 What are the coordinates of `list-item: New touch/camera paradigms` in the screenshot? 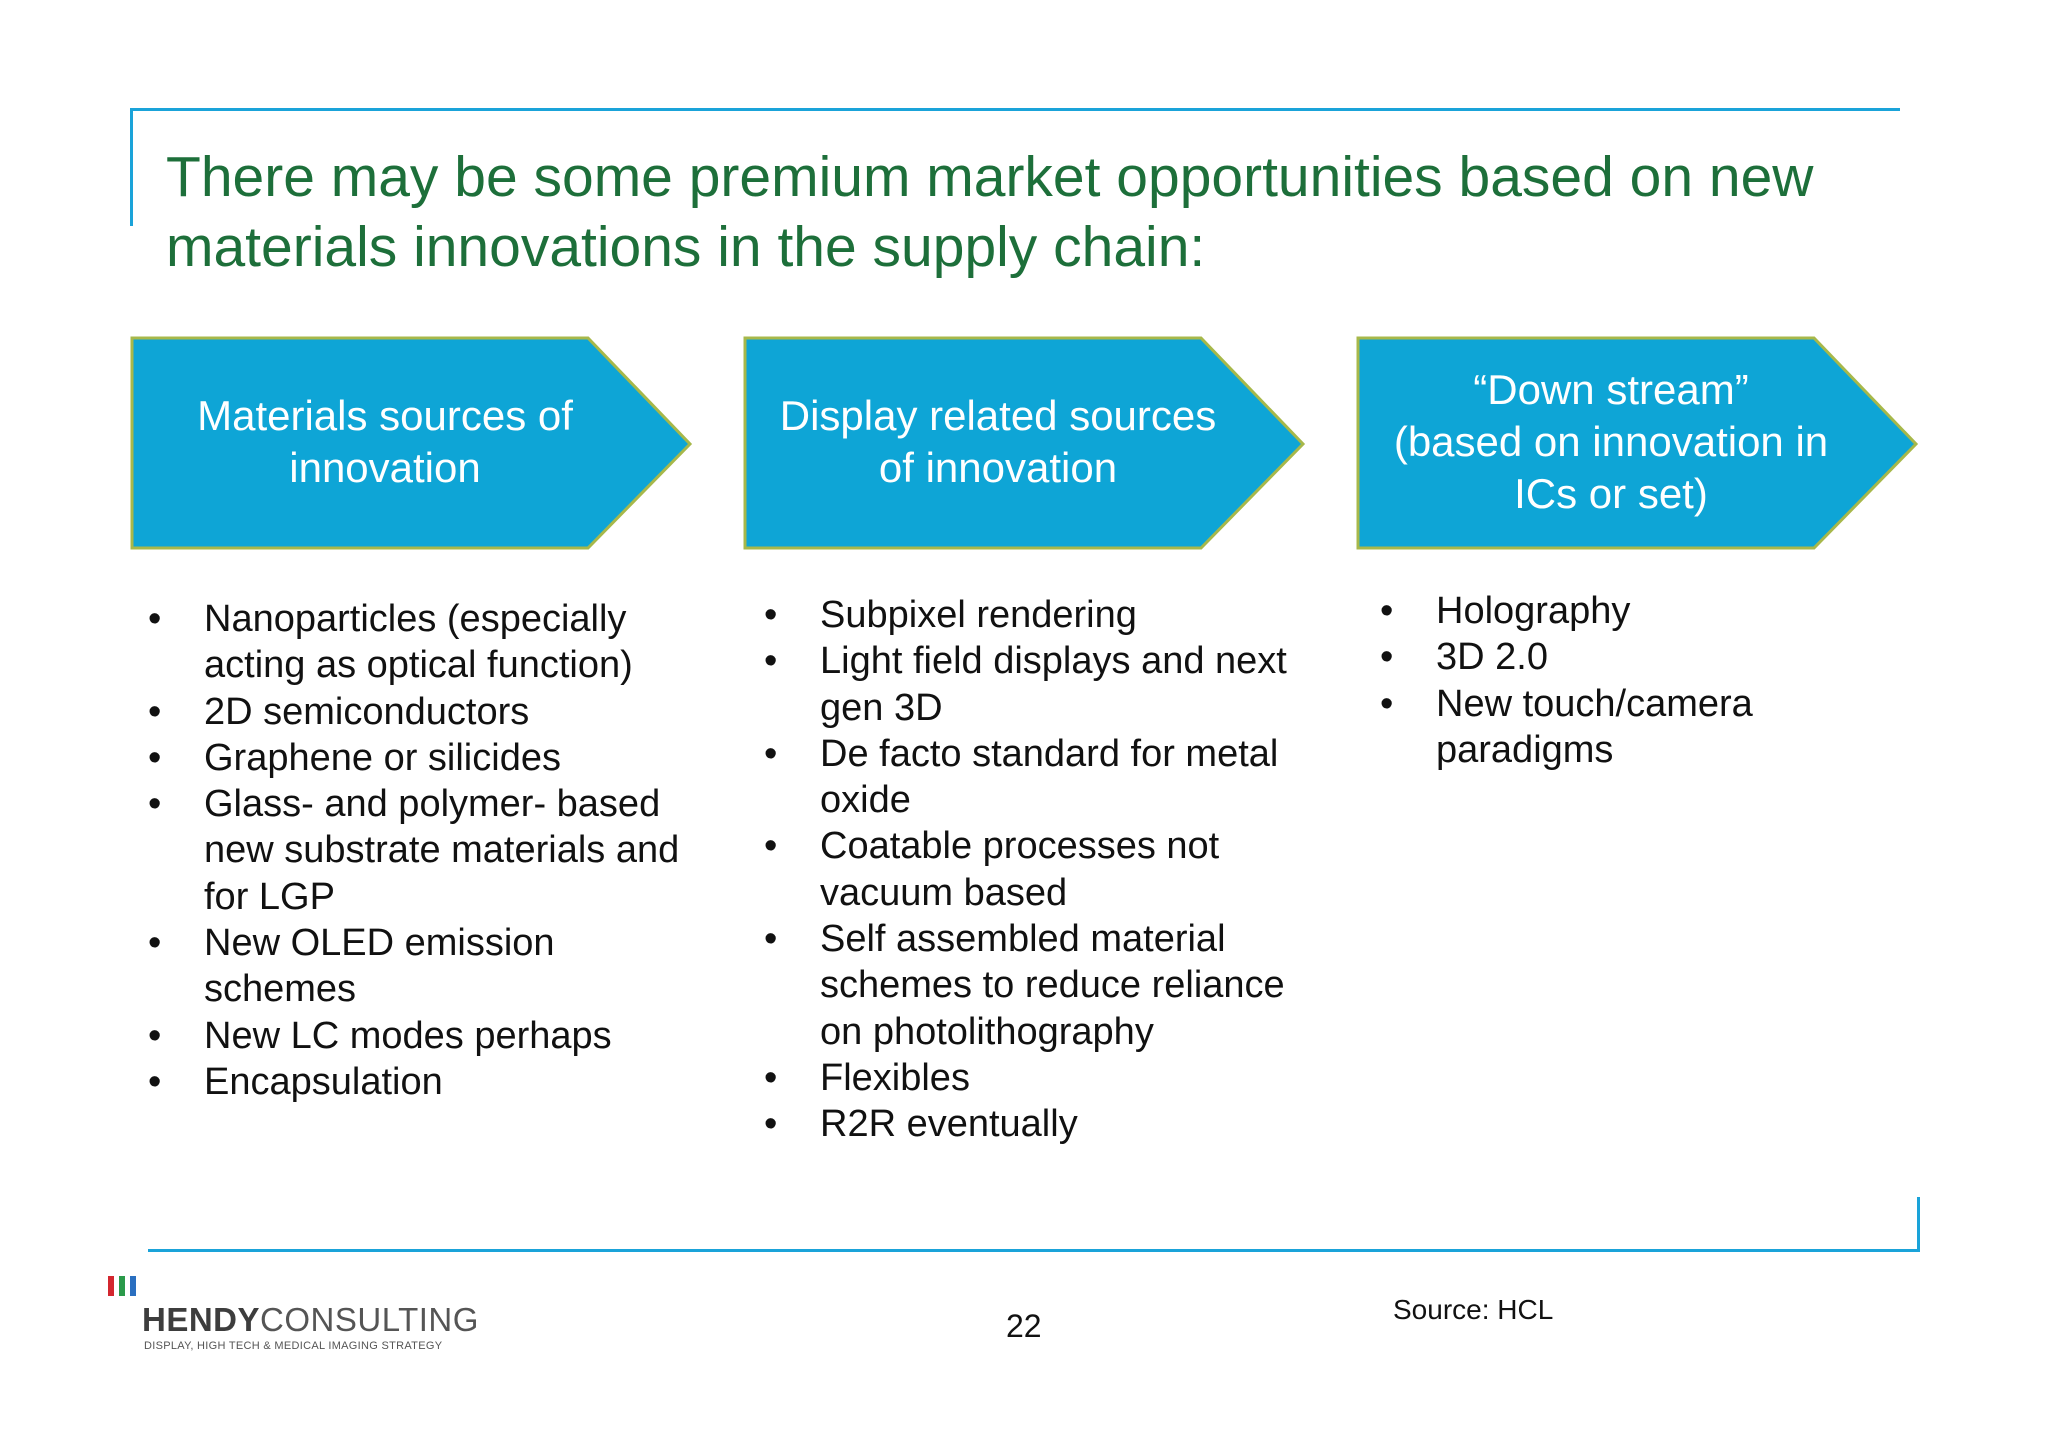 It's located at (1630, 727).